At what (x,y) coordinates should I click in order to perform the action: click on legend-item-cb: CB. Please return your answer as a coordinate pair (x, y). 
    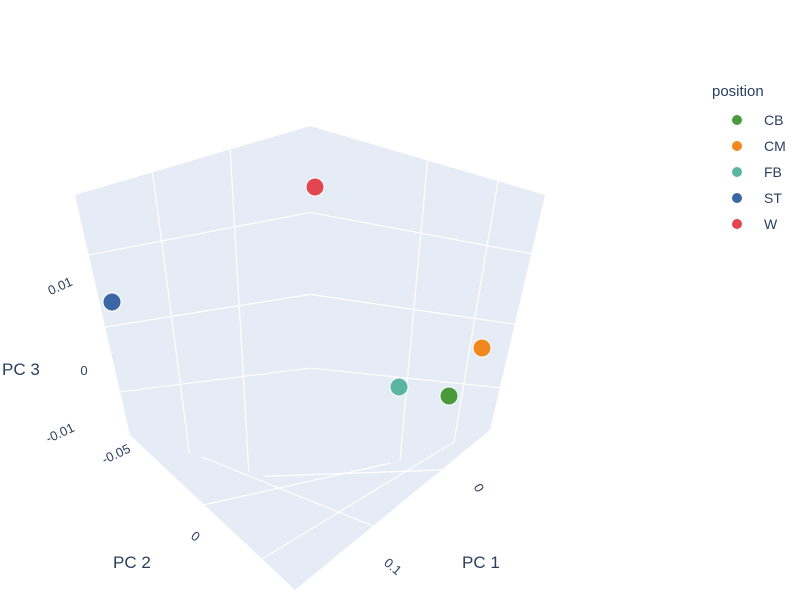
    Looking at the image, I should click on (749, 120).